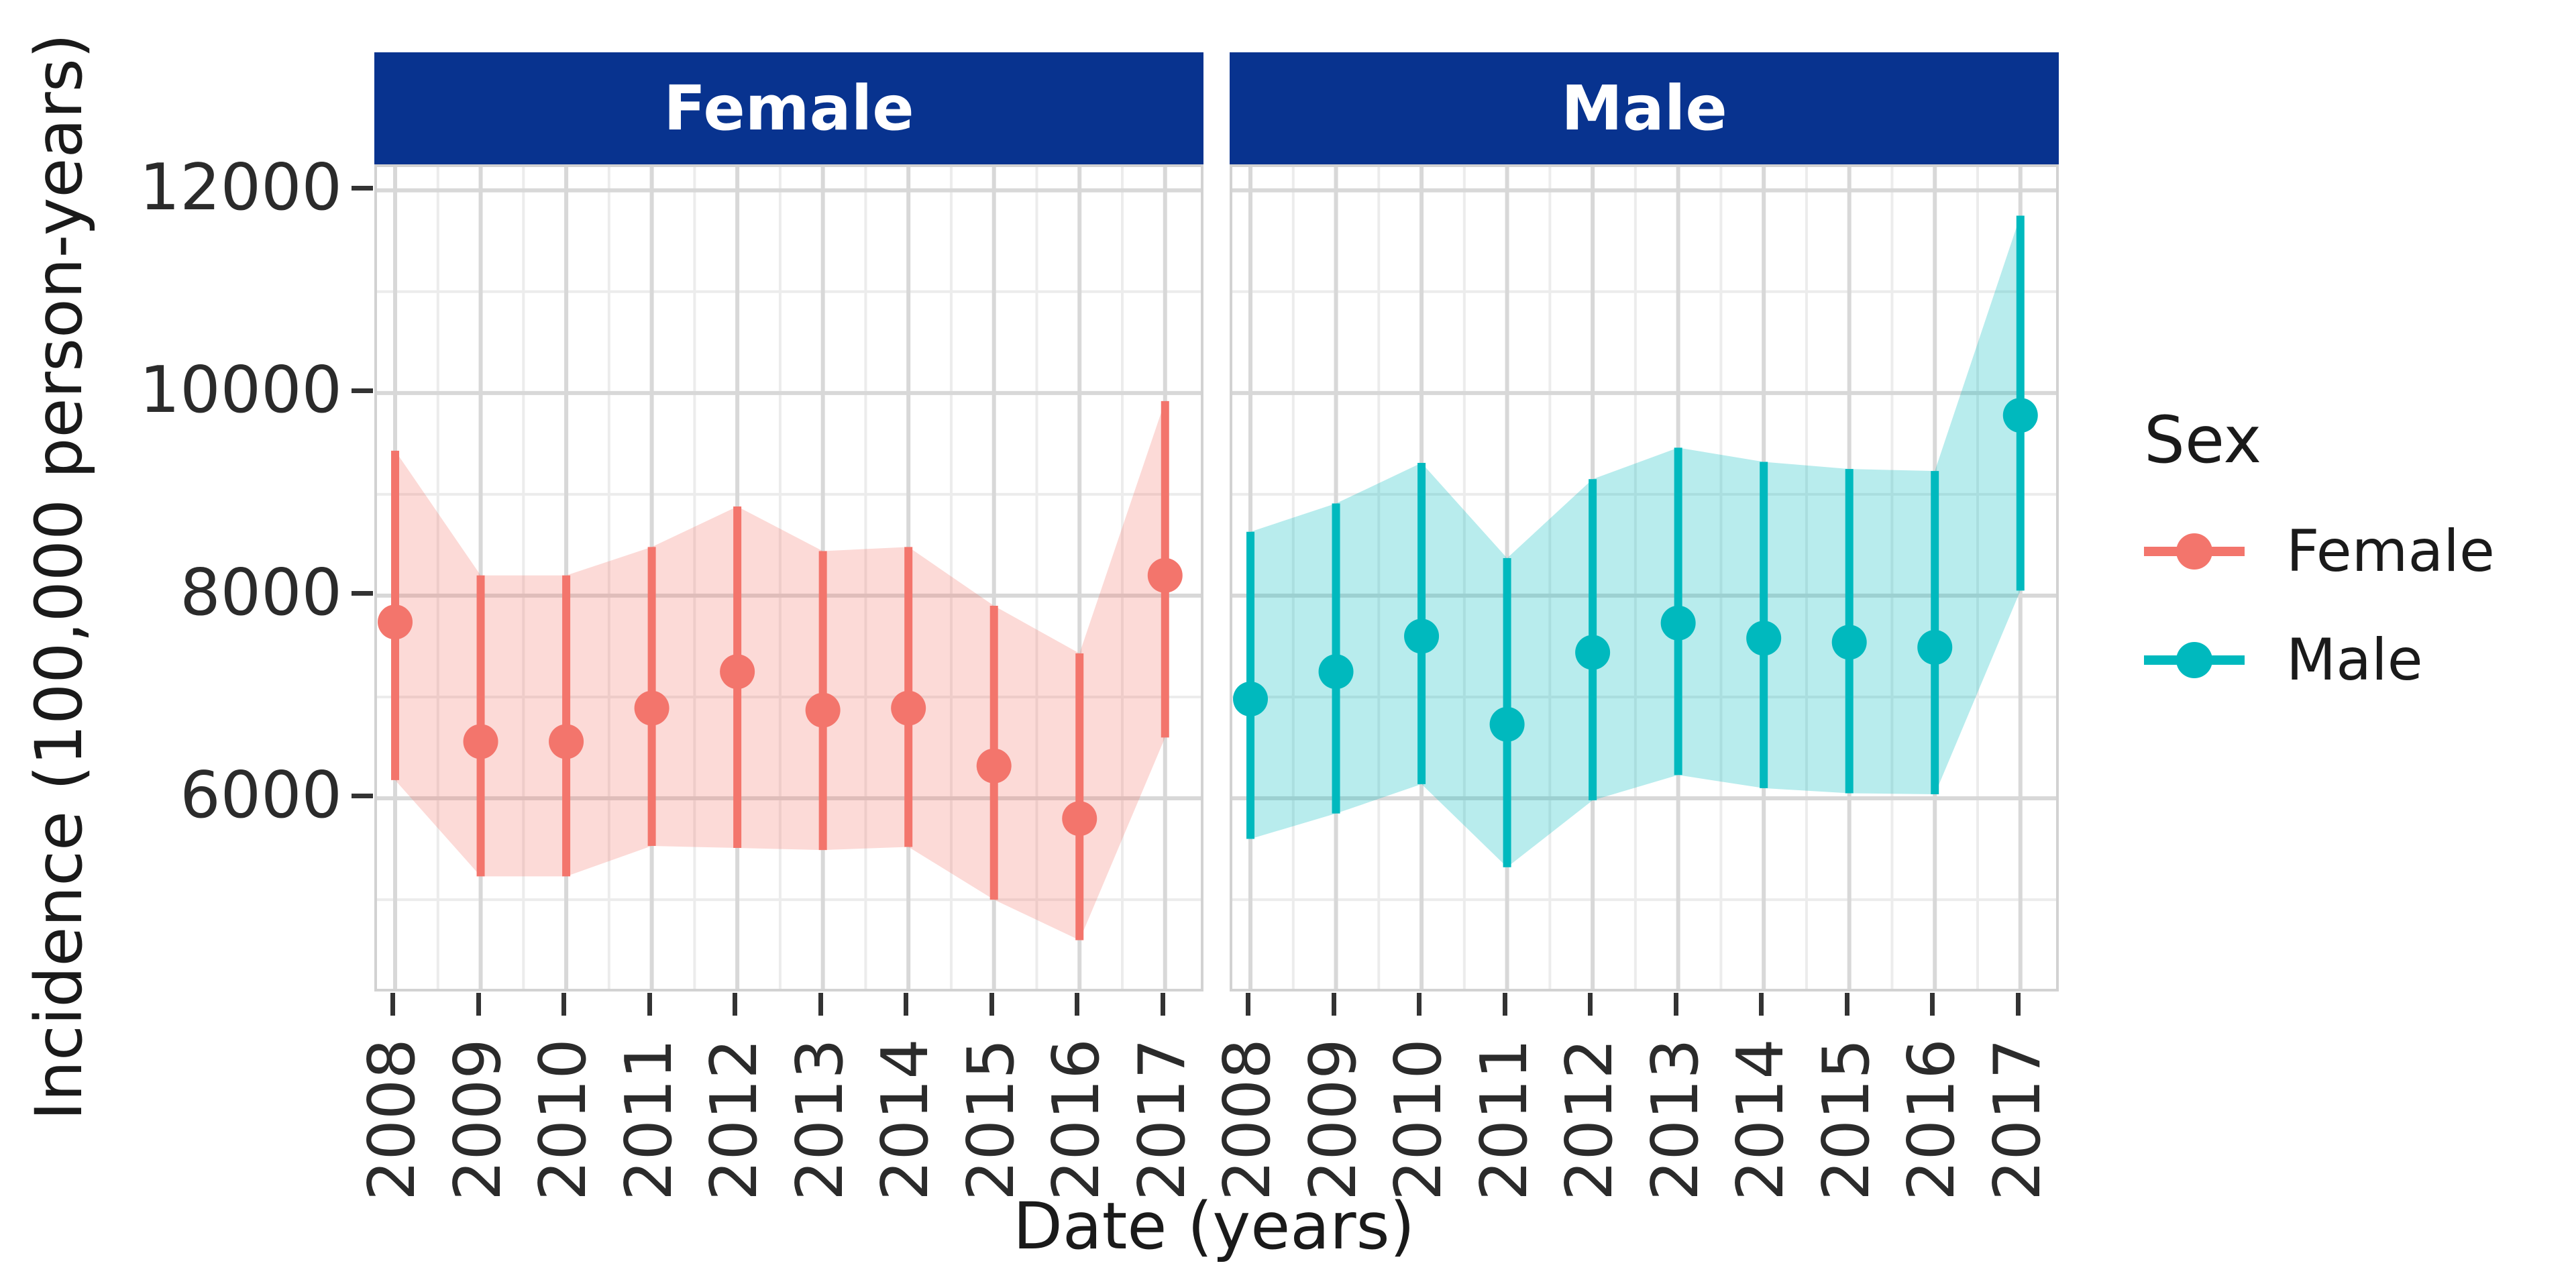 The height and width of the screenshot is (1288, 2576). I want to click on legend-item-female: Female, so click(2319, 551).